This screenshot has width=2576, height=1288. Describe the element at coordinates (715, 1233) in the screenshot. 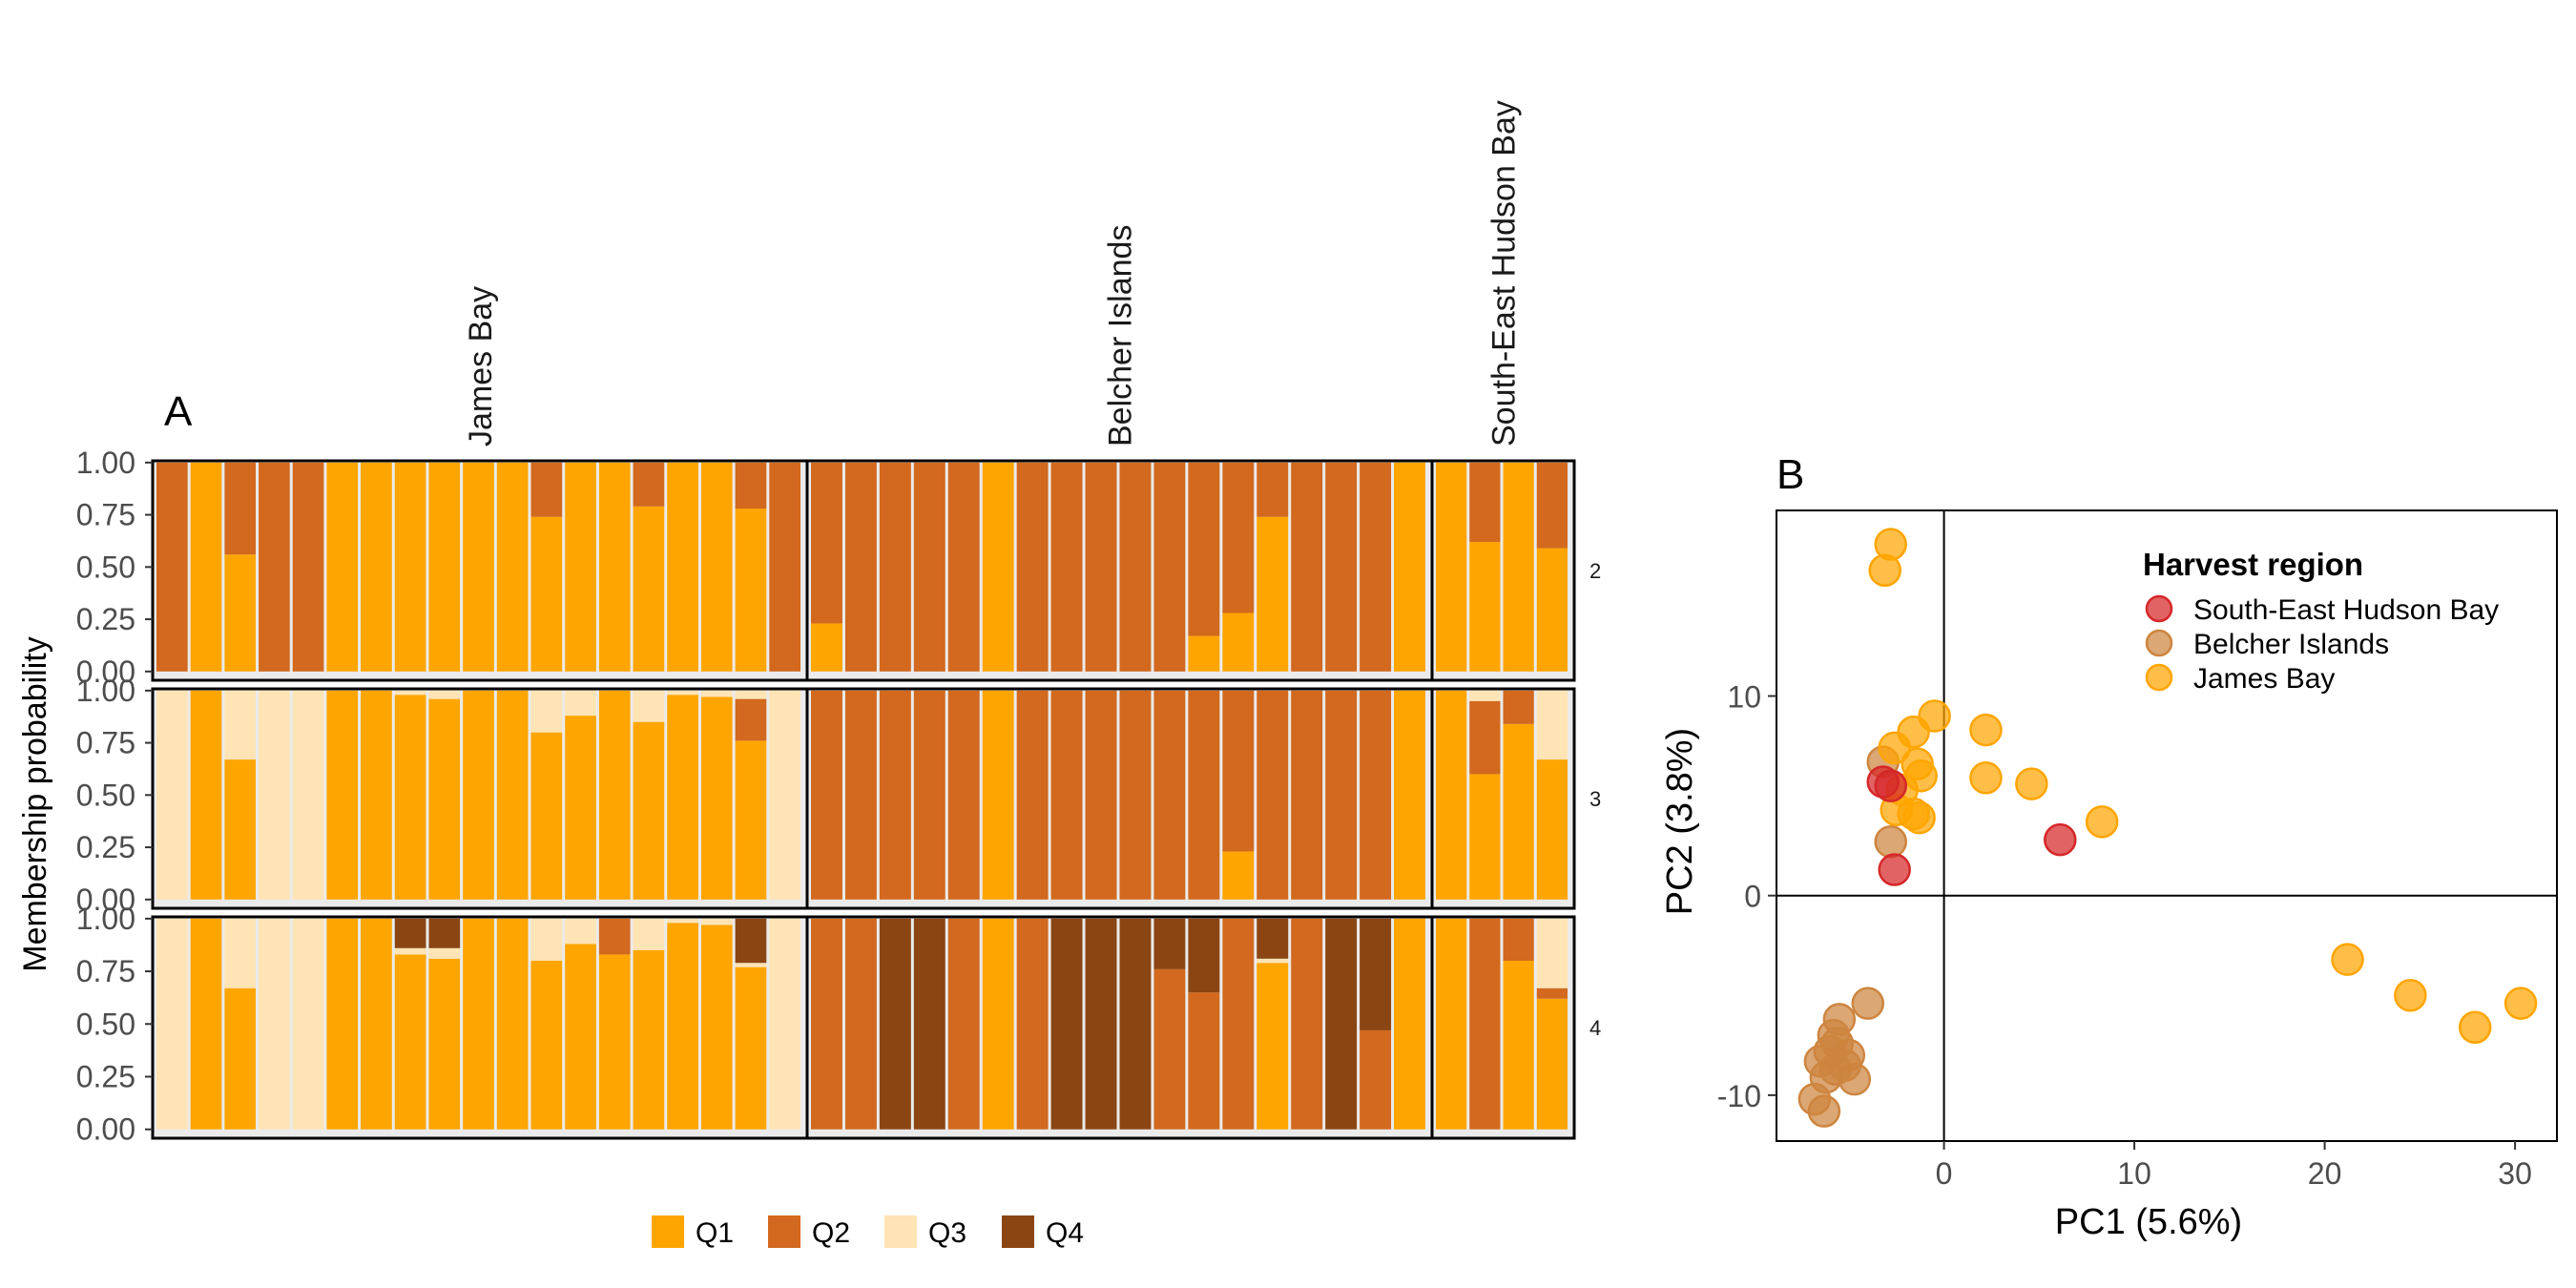

I see `legend-label: Q1` at that location.